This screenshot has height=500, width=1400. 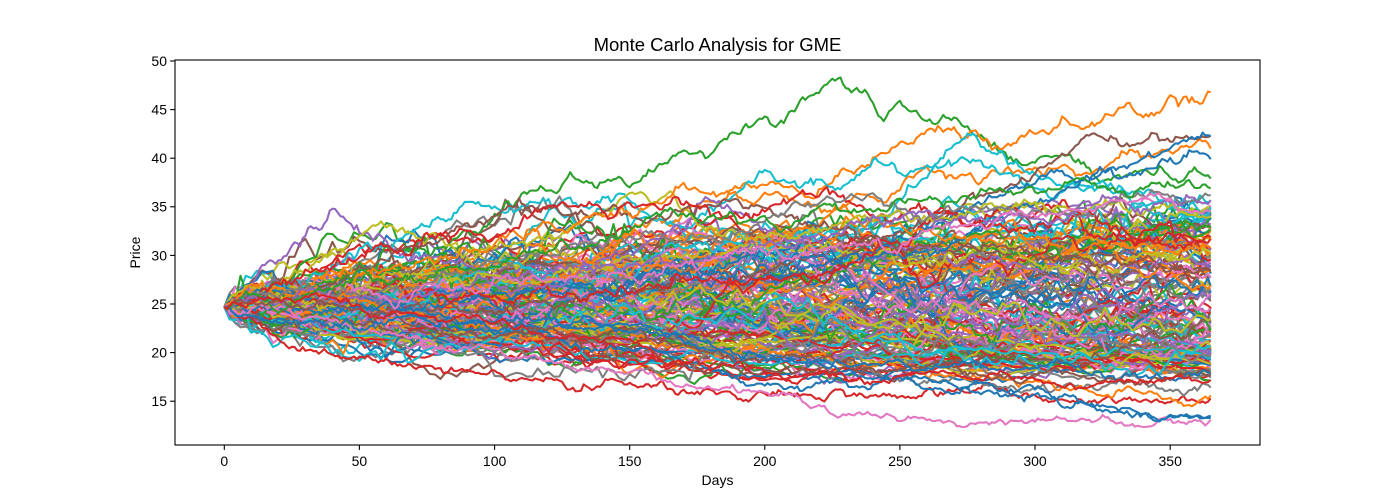 What do you see at coordinates (1035, 461) in the screenshot?
I see `svg-text: 300` at bounding box center [1035, 461].